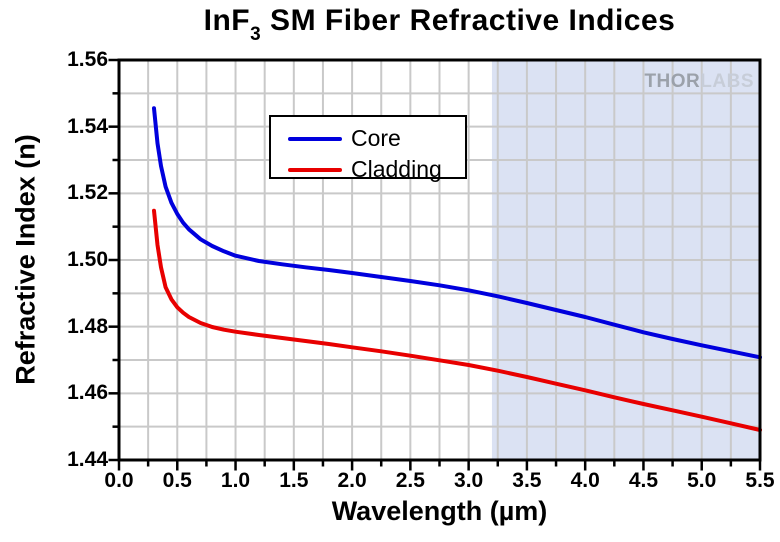 The width and height of the screenshot is (780, 542). Describe the element at coordinates (727, 81) in the screenshot. I see `watermark-labs: LABS` at that location.